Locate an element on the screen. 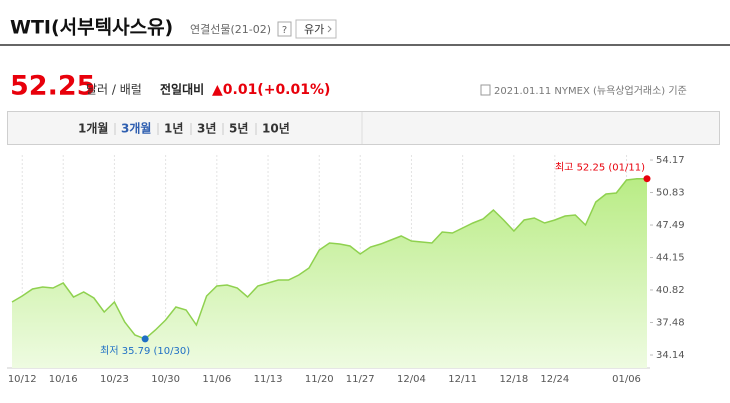 This screenshot has width=730, height=403. y-tick-label: 50.83 is located at coordinates (670, 193).